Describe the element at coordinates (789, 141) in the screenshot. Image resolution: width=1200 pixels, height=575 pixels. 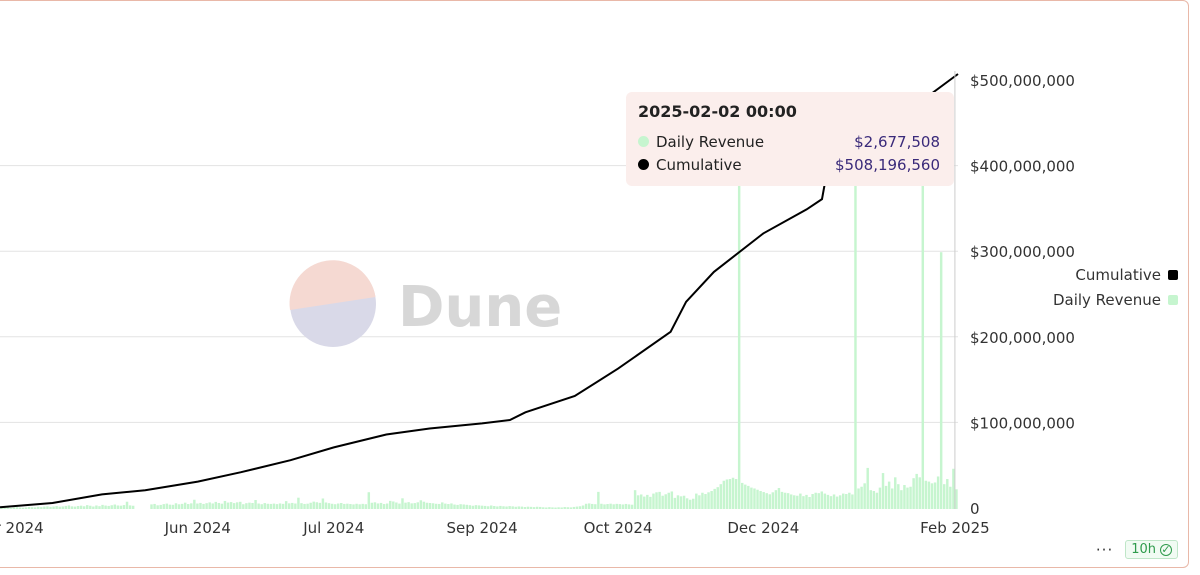
I see `tooltip-row-daily-revenue: Daily Revenue $2,677,508` at that location.